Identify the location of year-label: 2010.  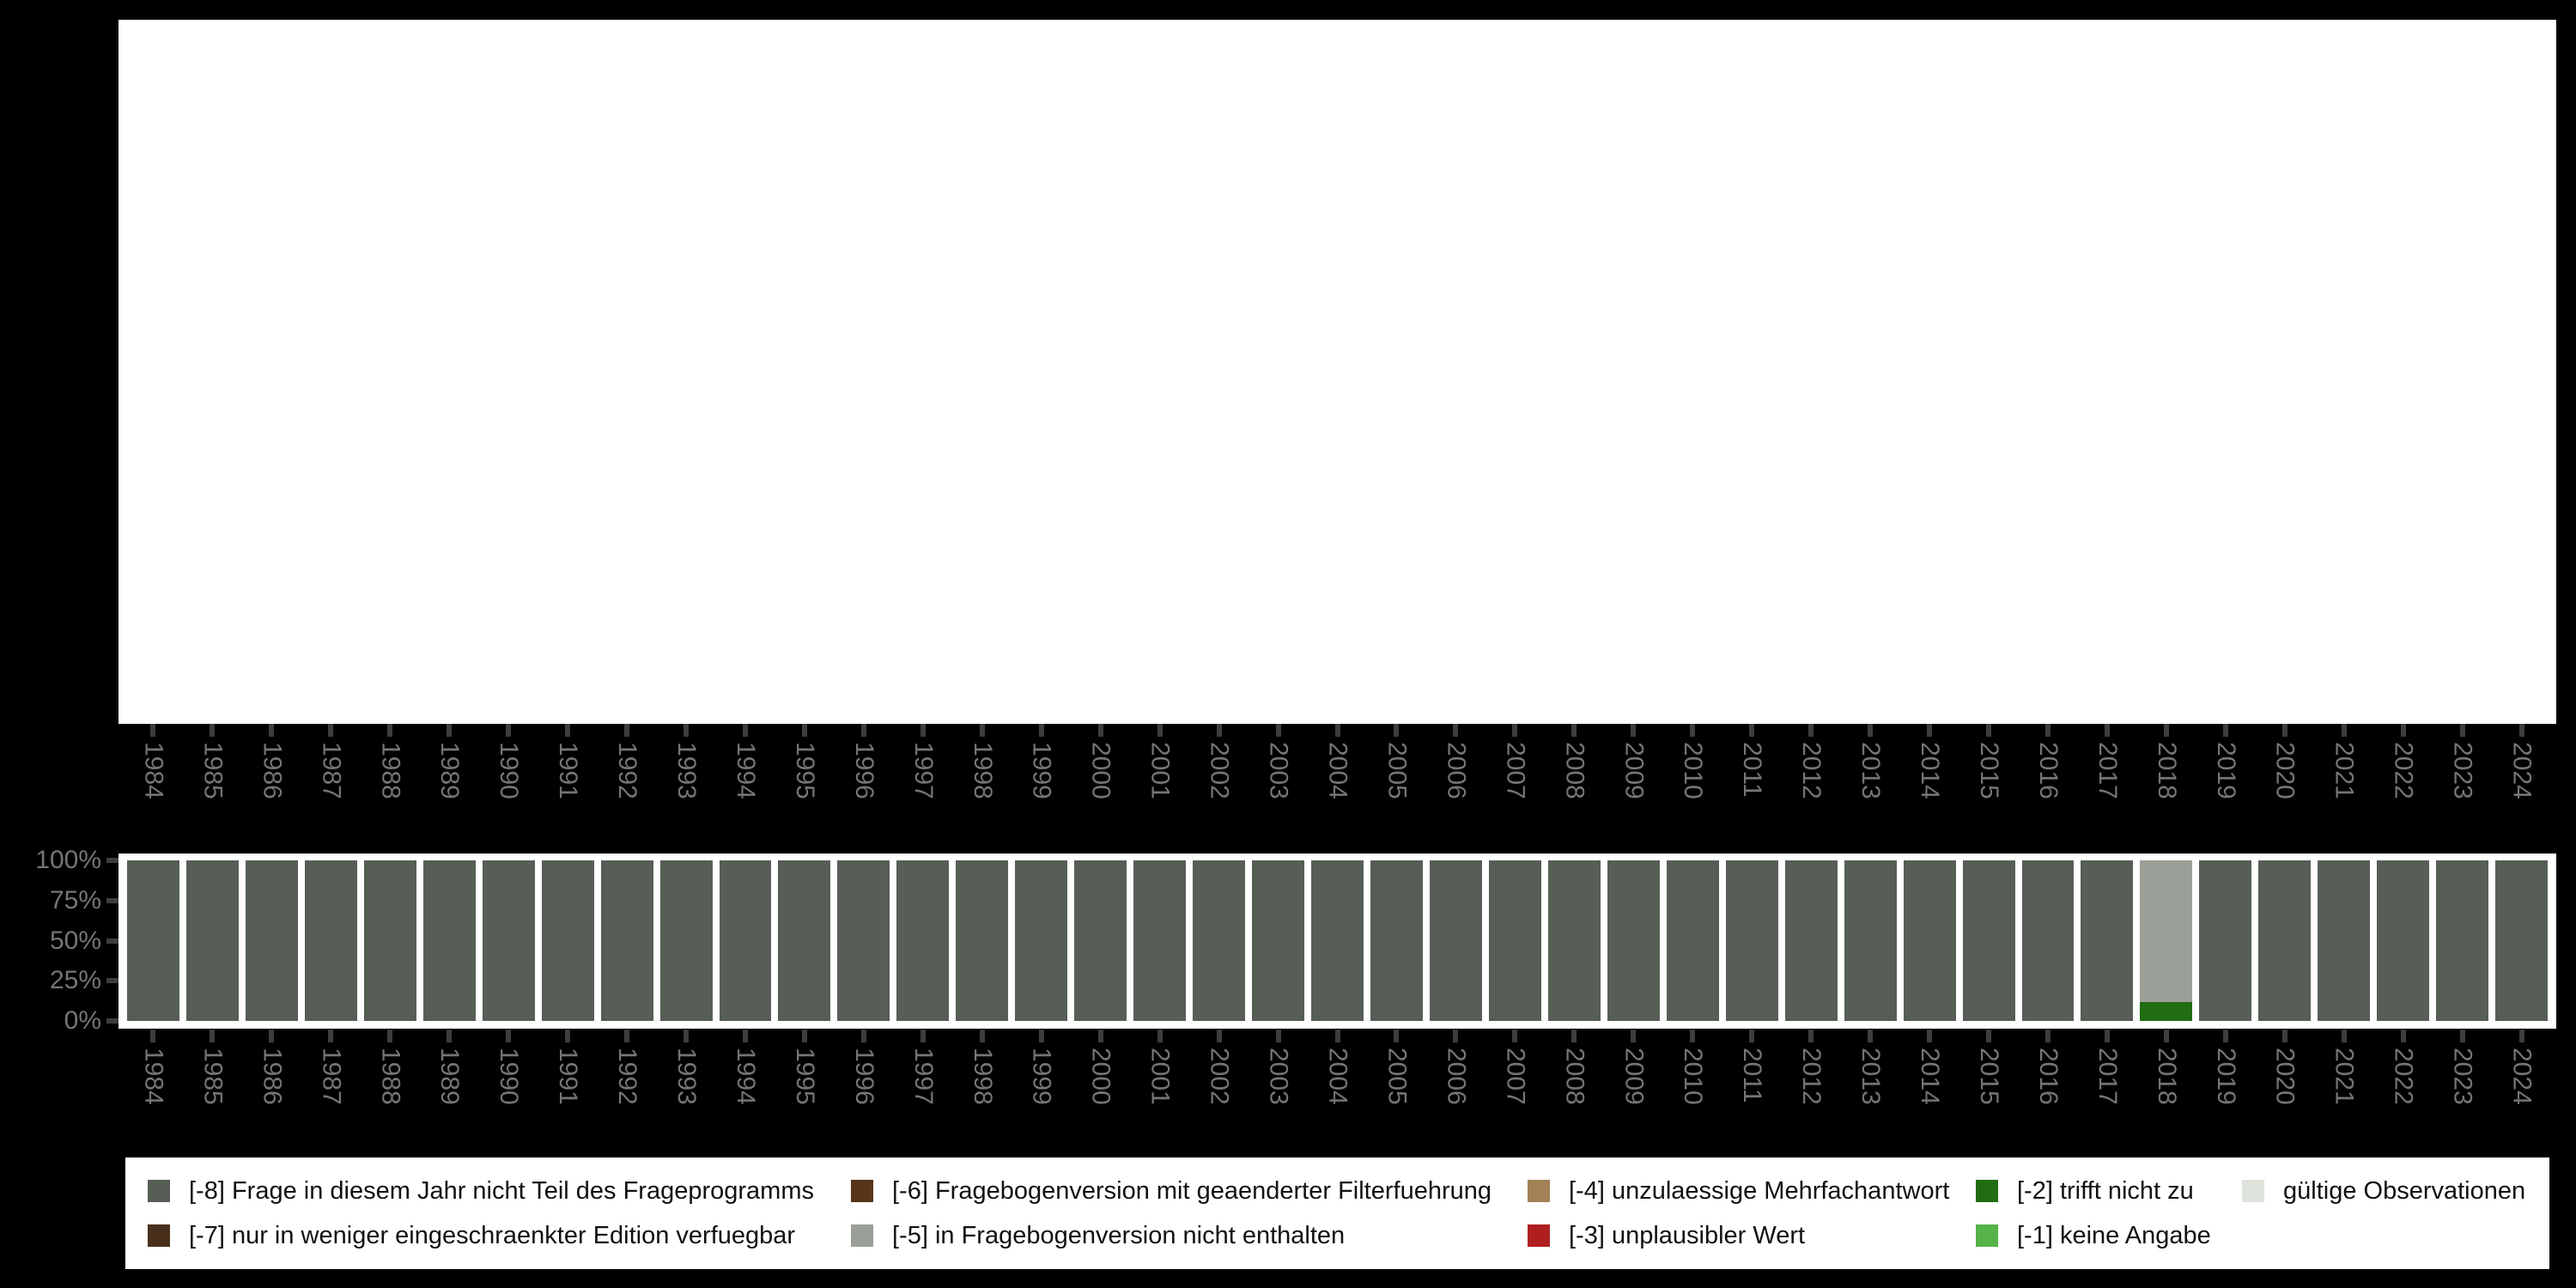
(1693, 770).